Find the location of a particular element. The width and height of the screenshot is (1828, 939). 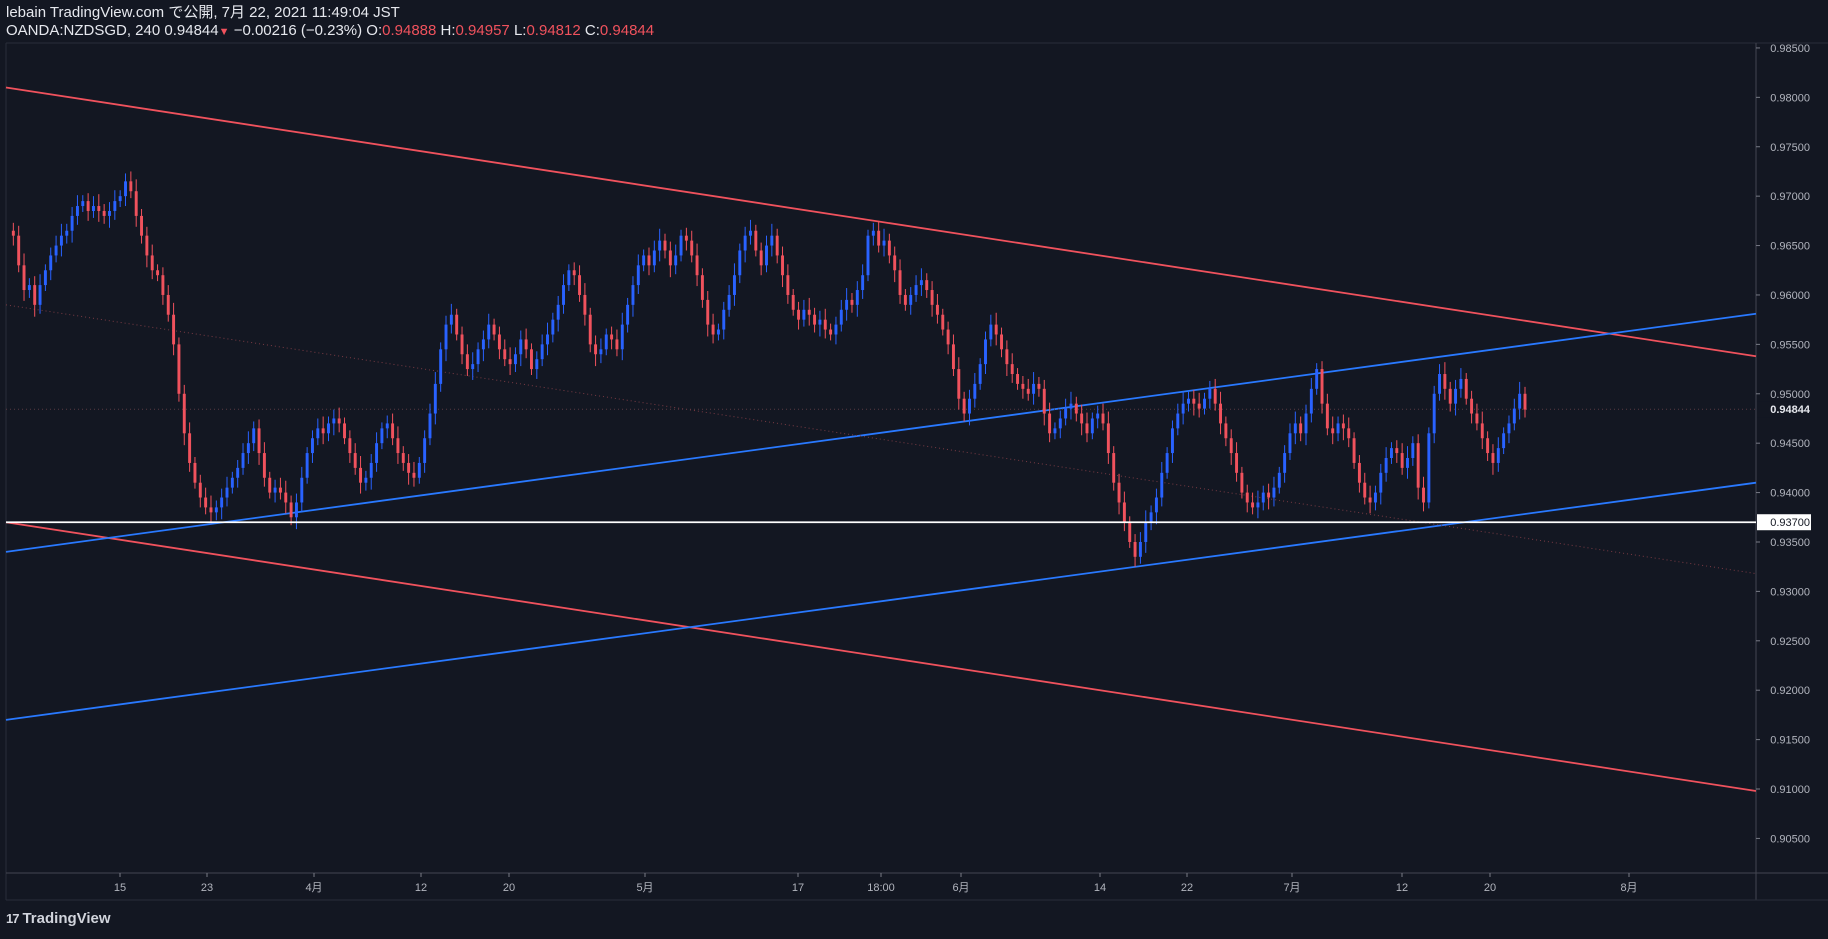

y-tick-label: 0.98500 is located at coordinates (1790, 49).